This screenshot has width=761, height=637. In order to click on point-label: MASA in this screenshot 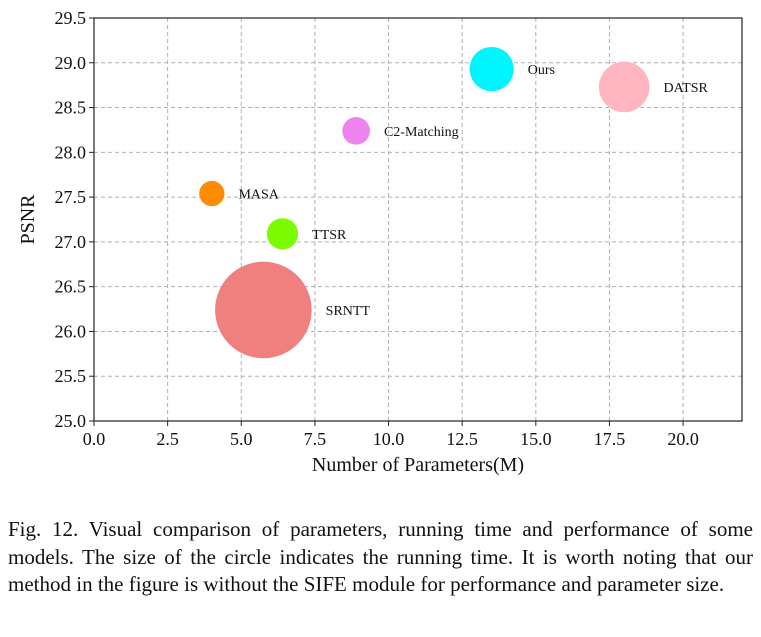, I will do `click(258, 195)`.